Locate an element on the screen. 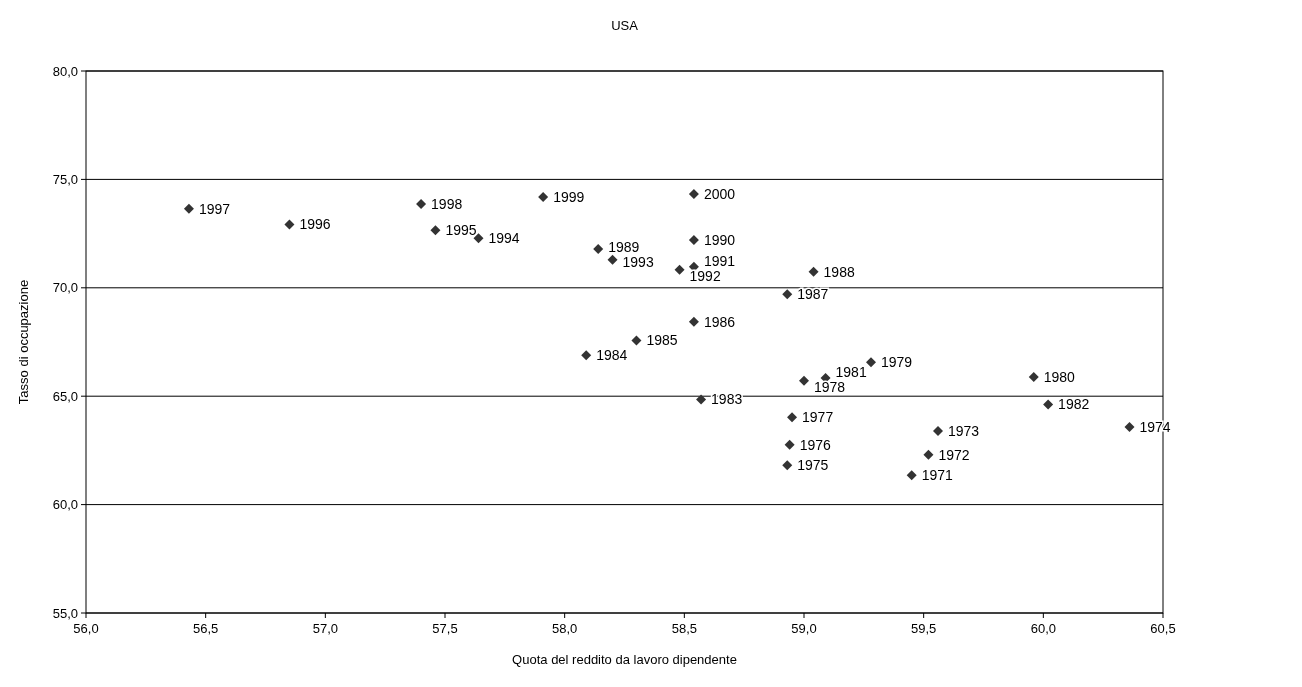  x-tick-label: 58,0 is located at coordinates (565, 628).